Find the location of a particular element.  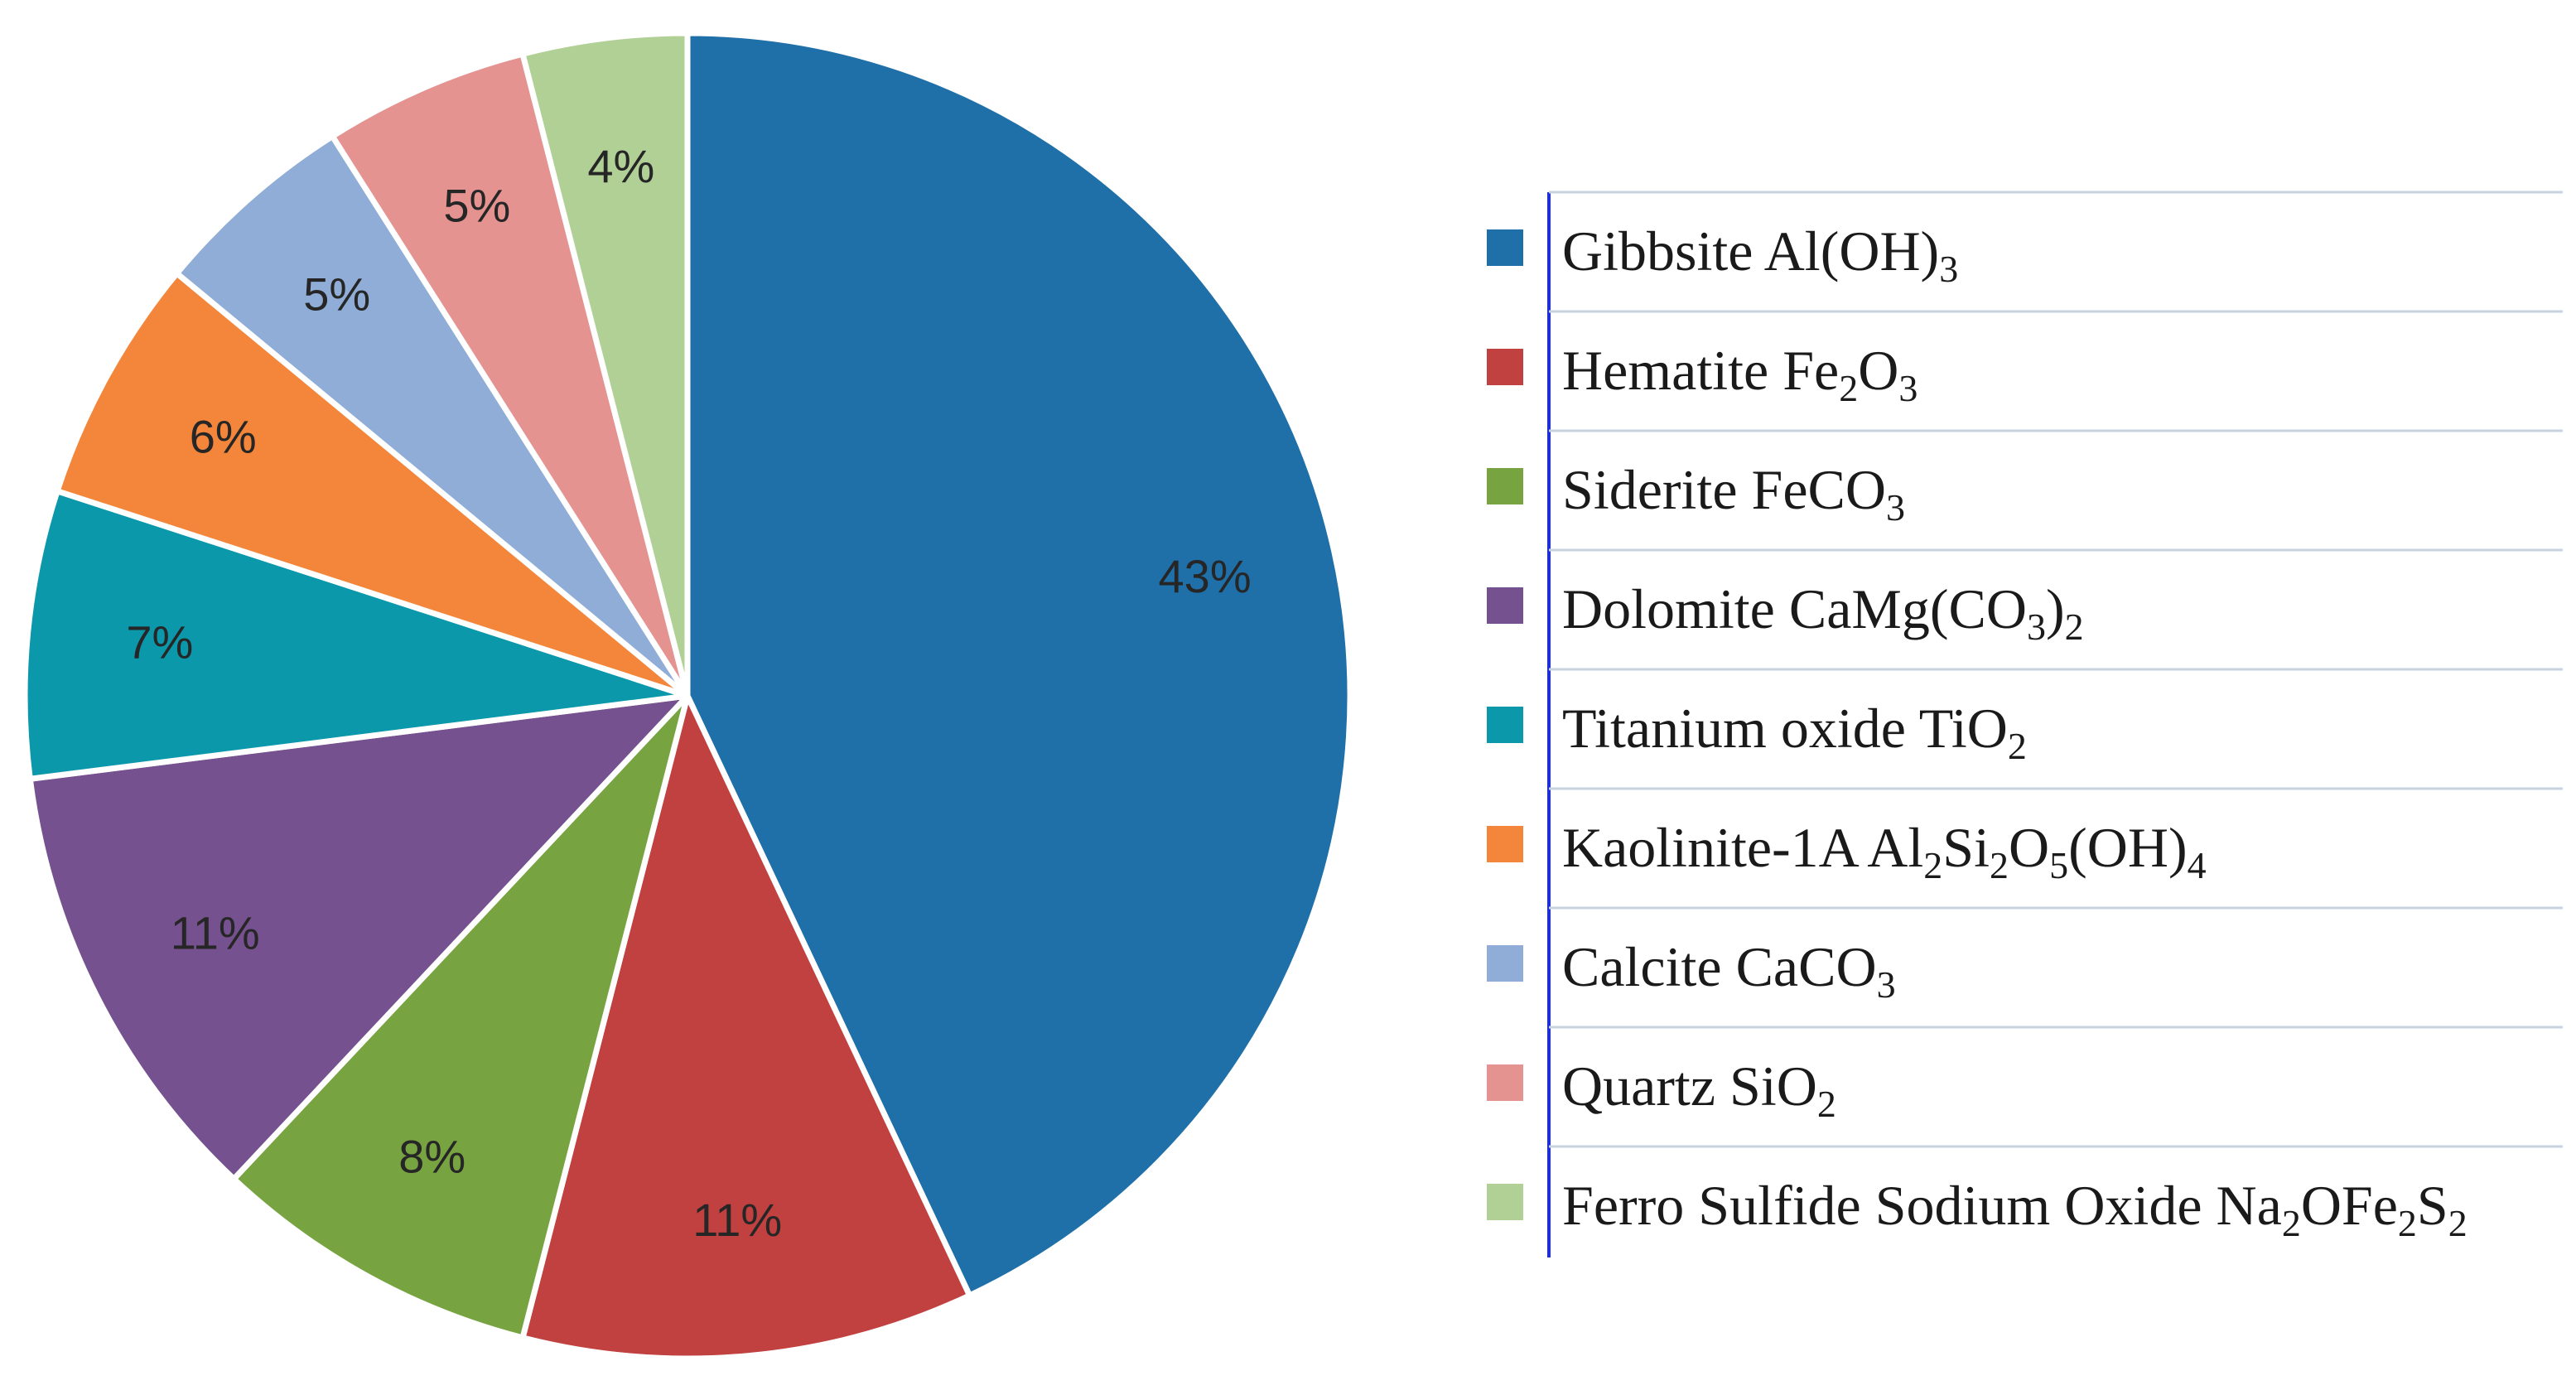

legend-entry-dolomite: Dolomite CaMg(CO3)2 is located at coordinates (1823, 613).